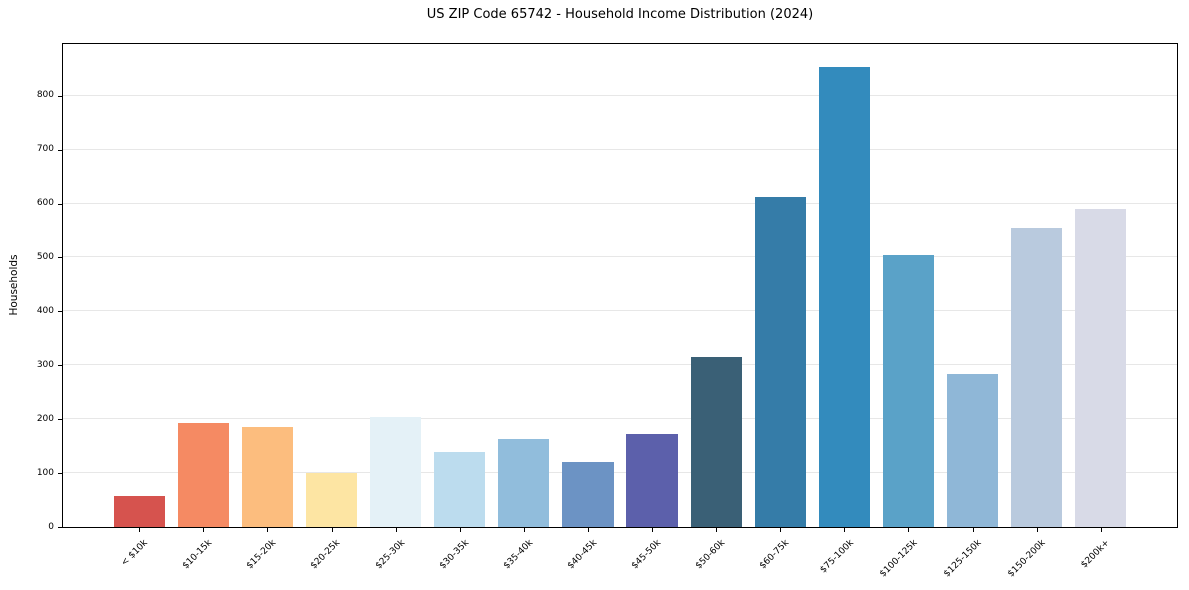  I want to click on y-tick-label-700: 700, so click(45, 149).